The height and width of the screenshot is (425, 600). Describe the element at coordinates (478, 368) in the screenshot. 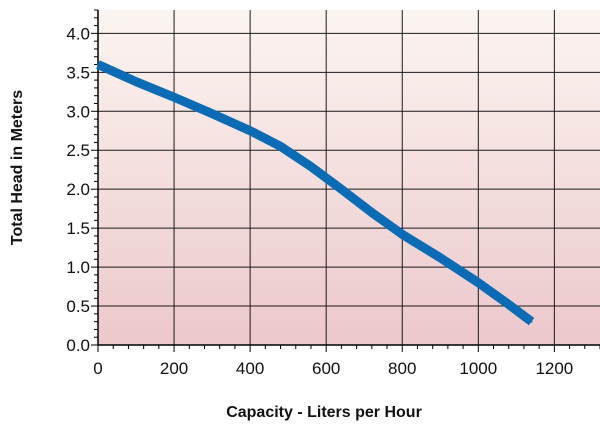

I see `x-tick-label: 1000` at that location.